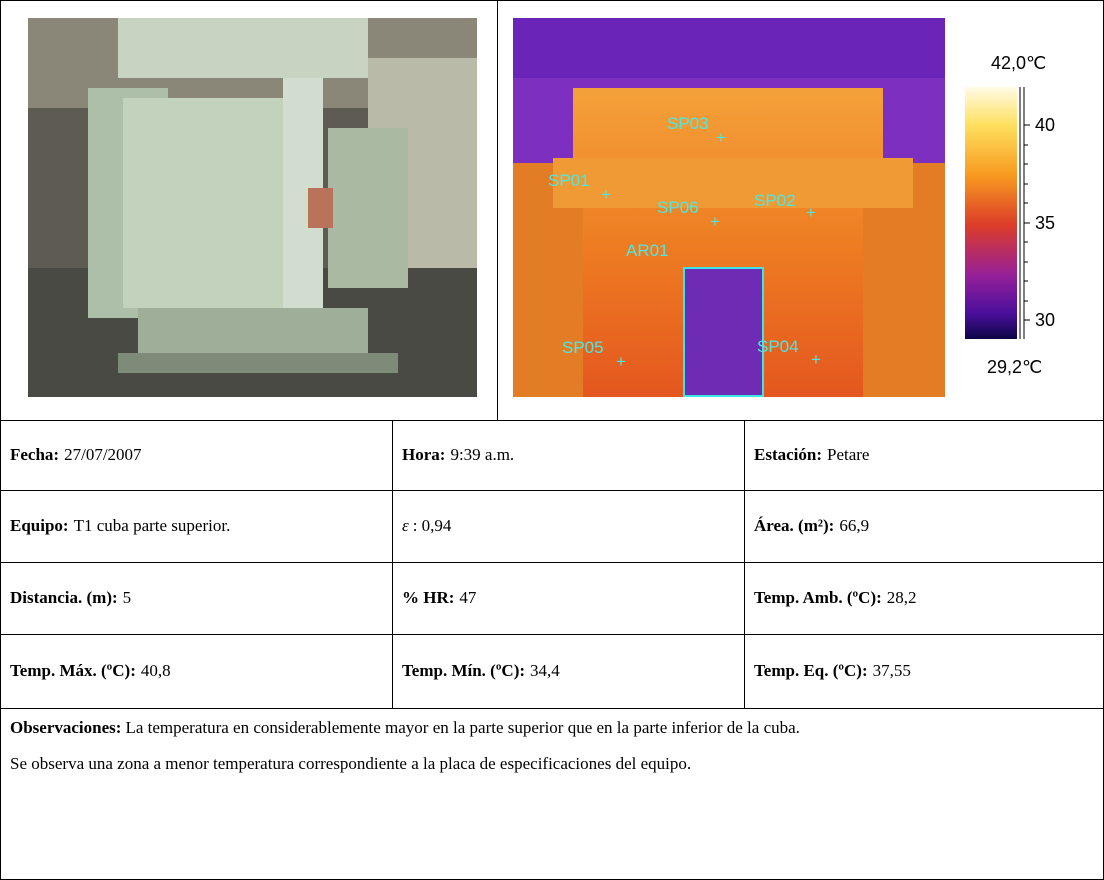 The height and width of the screenshot is (880, 1104). Describe the element at coordinates (127, 597) in the screenshot. I see `field-value: 5` at that location.